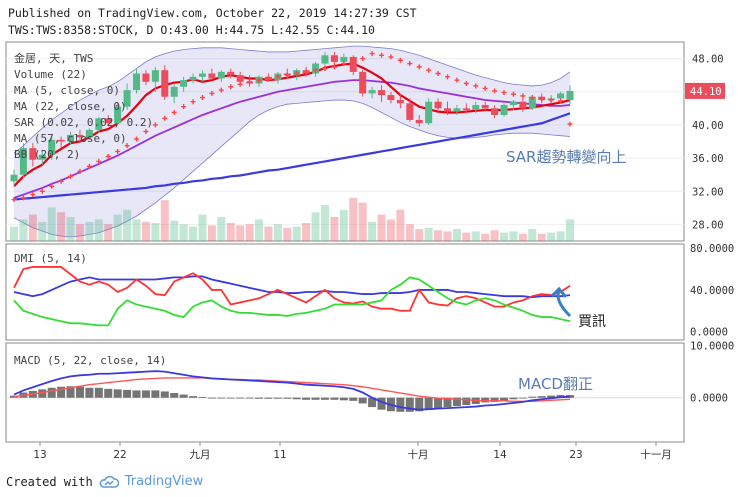  Describe the element at coordinates (575, 455) in the screenshot. I see `x-tick-label: 23` at that location.